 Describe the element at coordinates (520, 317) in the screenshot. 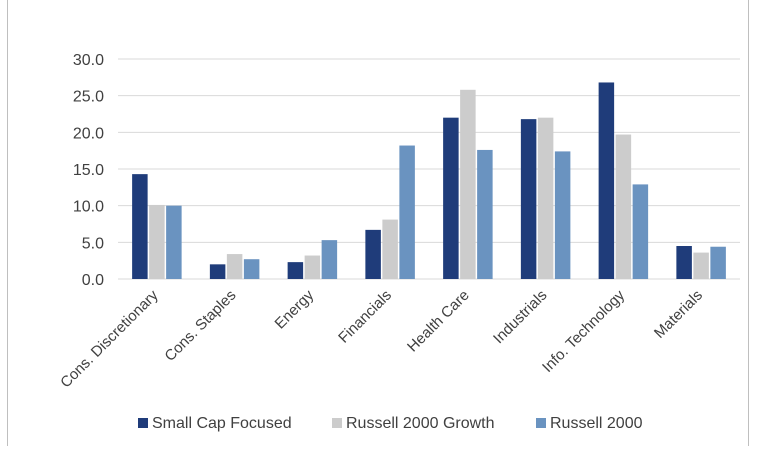

I see `x-category-label: Industrials` at that location.